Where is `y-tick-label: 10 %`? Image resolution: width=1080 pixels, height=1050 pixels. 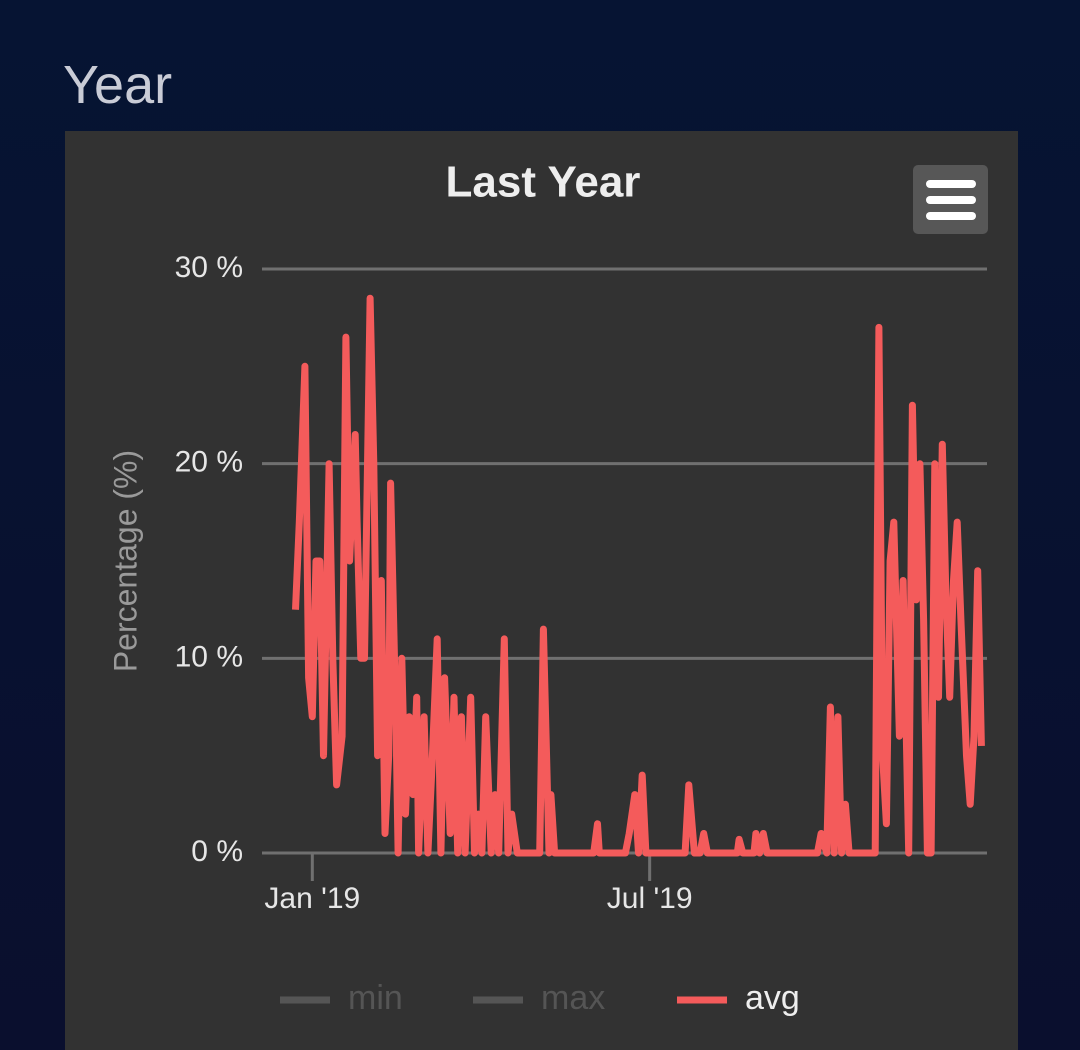 y-tick-label: 10 % is located at coordinates (209, 656).